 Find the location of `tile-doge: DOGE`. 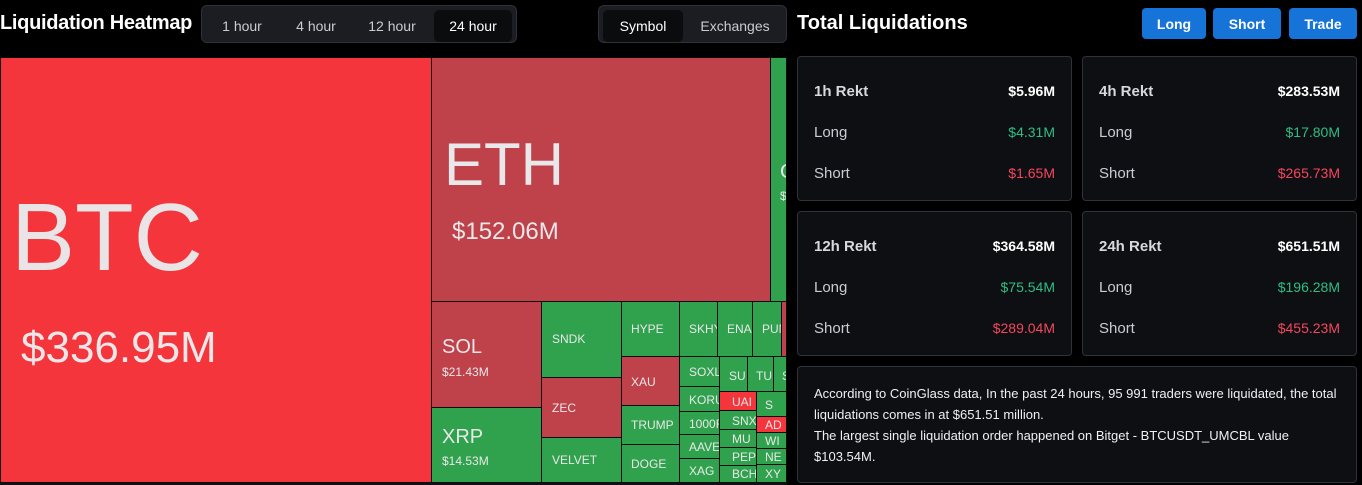

tile-doge: DOGE is located at coordinates (650, 463).